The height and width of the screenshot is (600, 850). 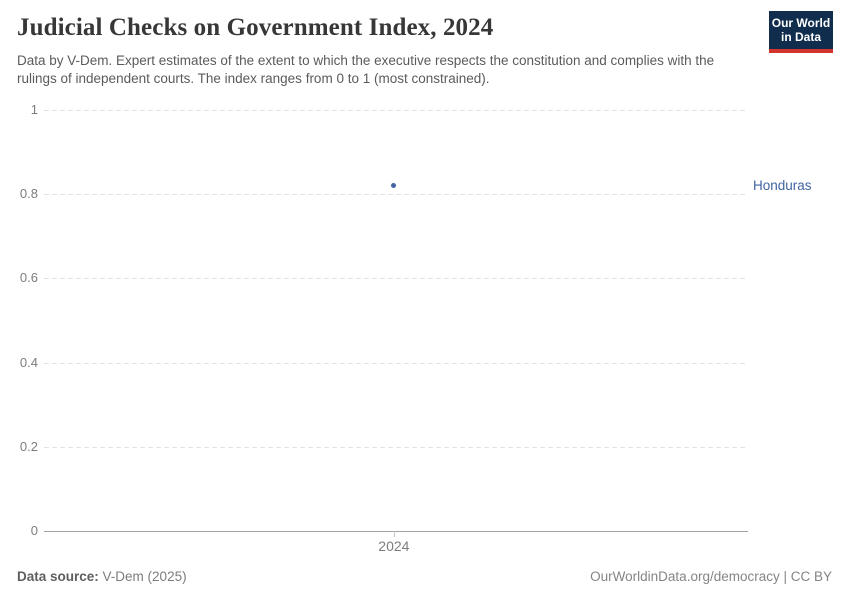 What do you see at coordinates (28, 446) in the screenshot?
I see `y-axis-label: 0.2` at bounding box center [28, 446].